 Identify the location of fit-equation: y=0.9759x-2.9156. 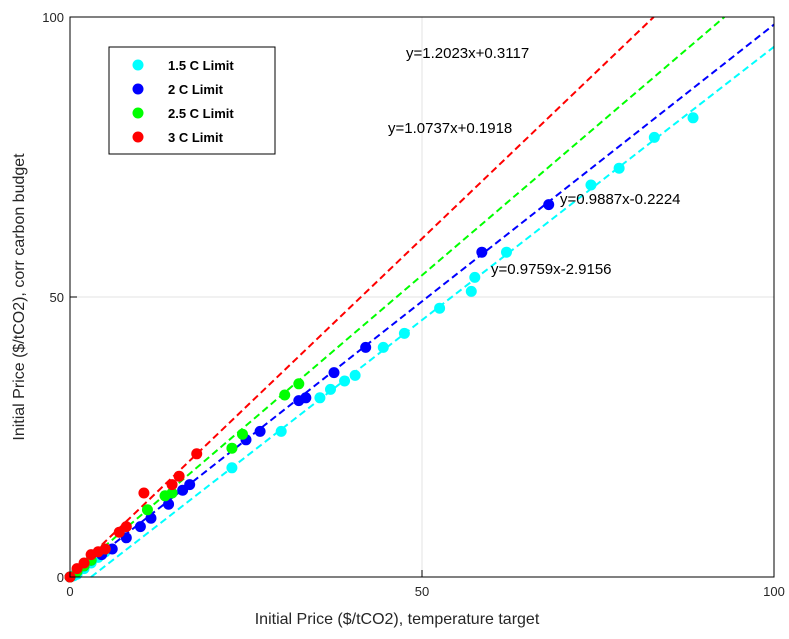
(551, 269).